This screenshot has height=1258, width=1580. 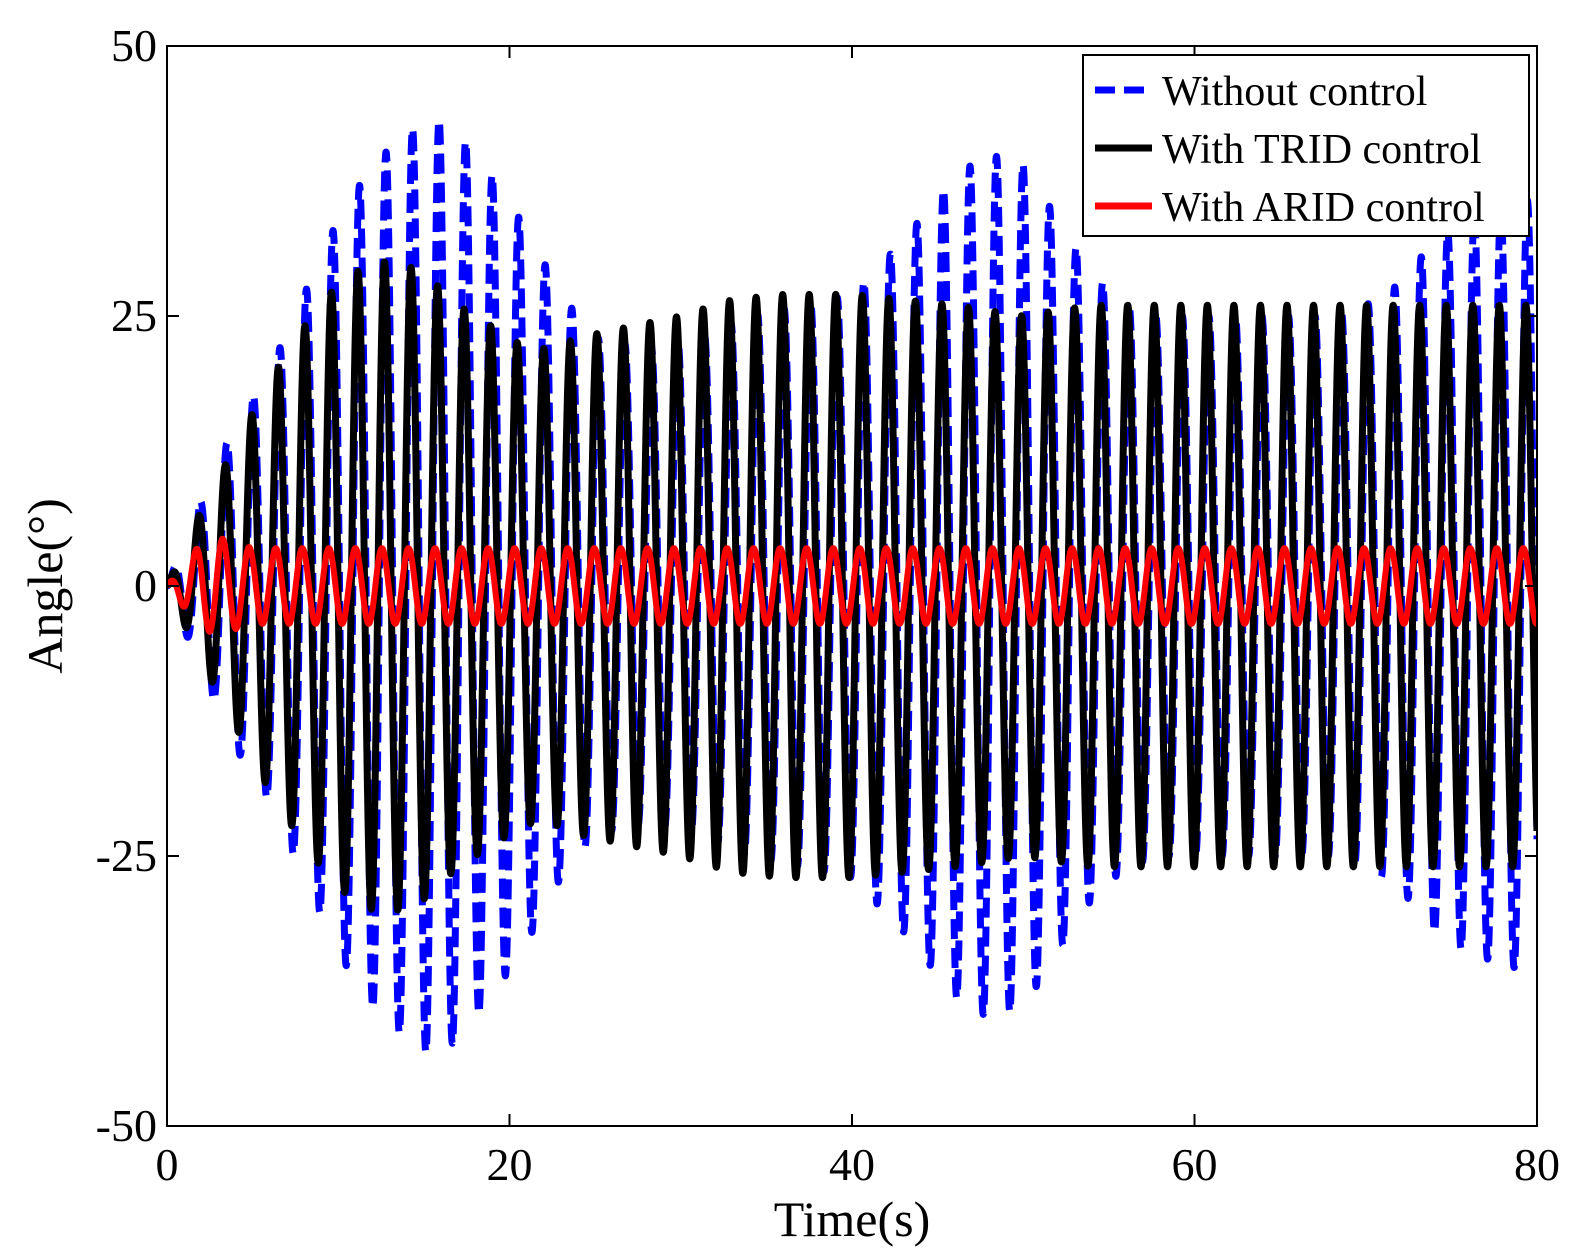 I want to click on x-axis-label: Time(s), so click(x=852, y=1219).